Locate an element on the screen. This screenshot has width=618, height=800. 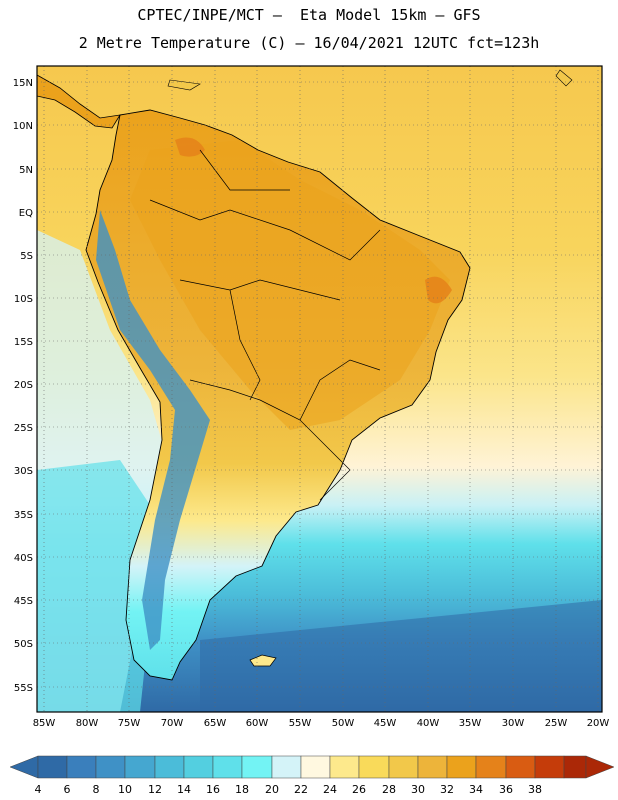
lat-label-40s: 40S is located at coordinates (23, 558).